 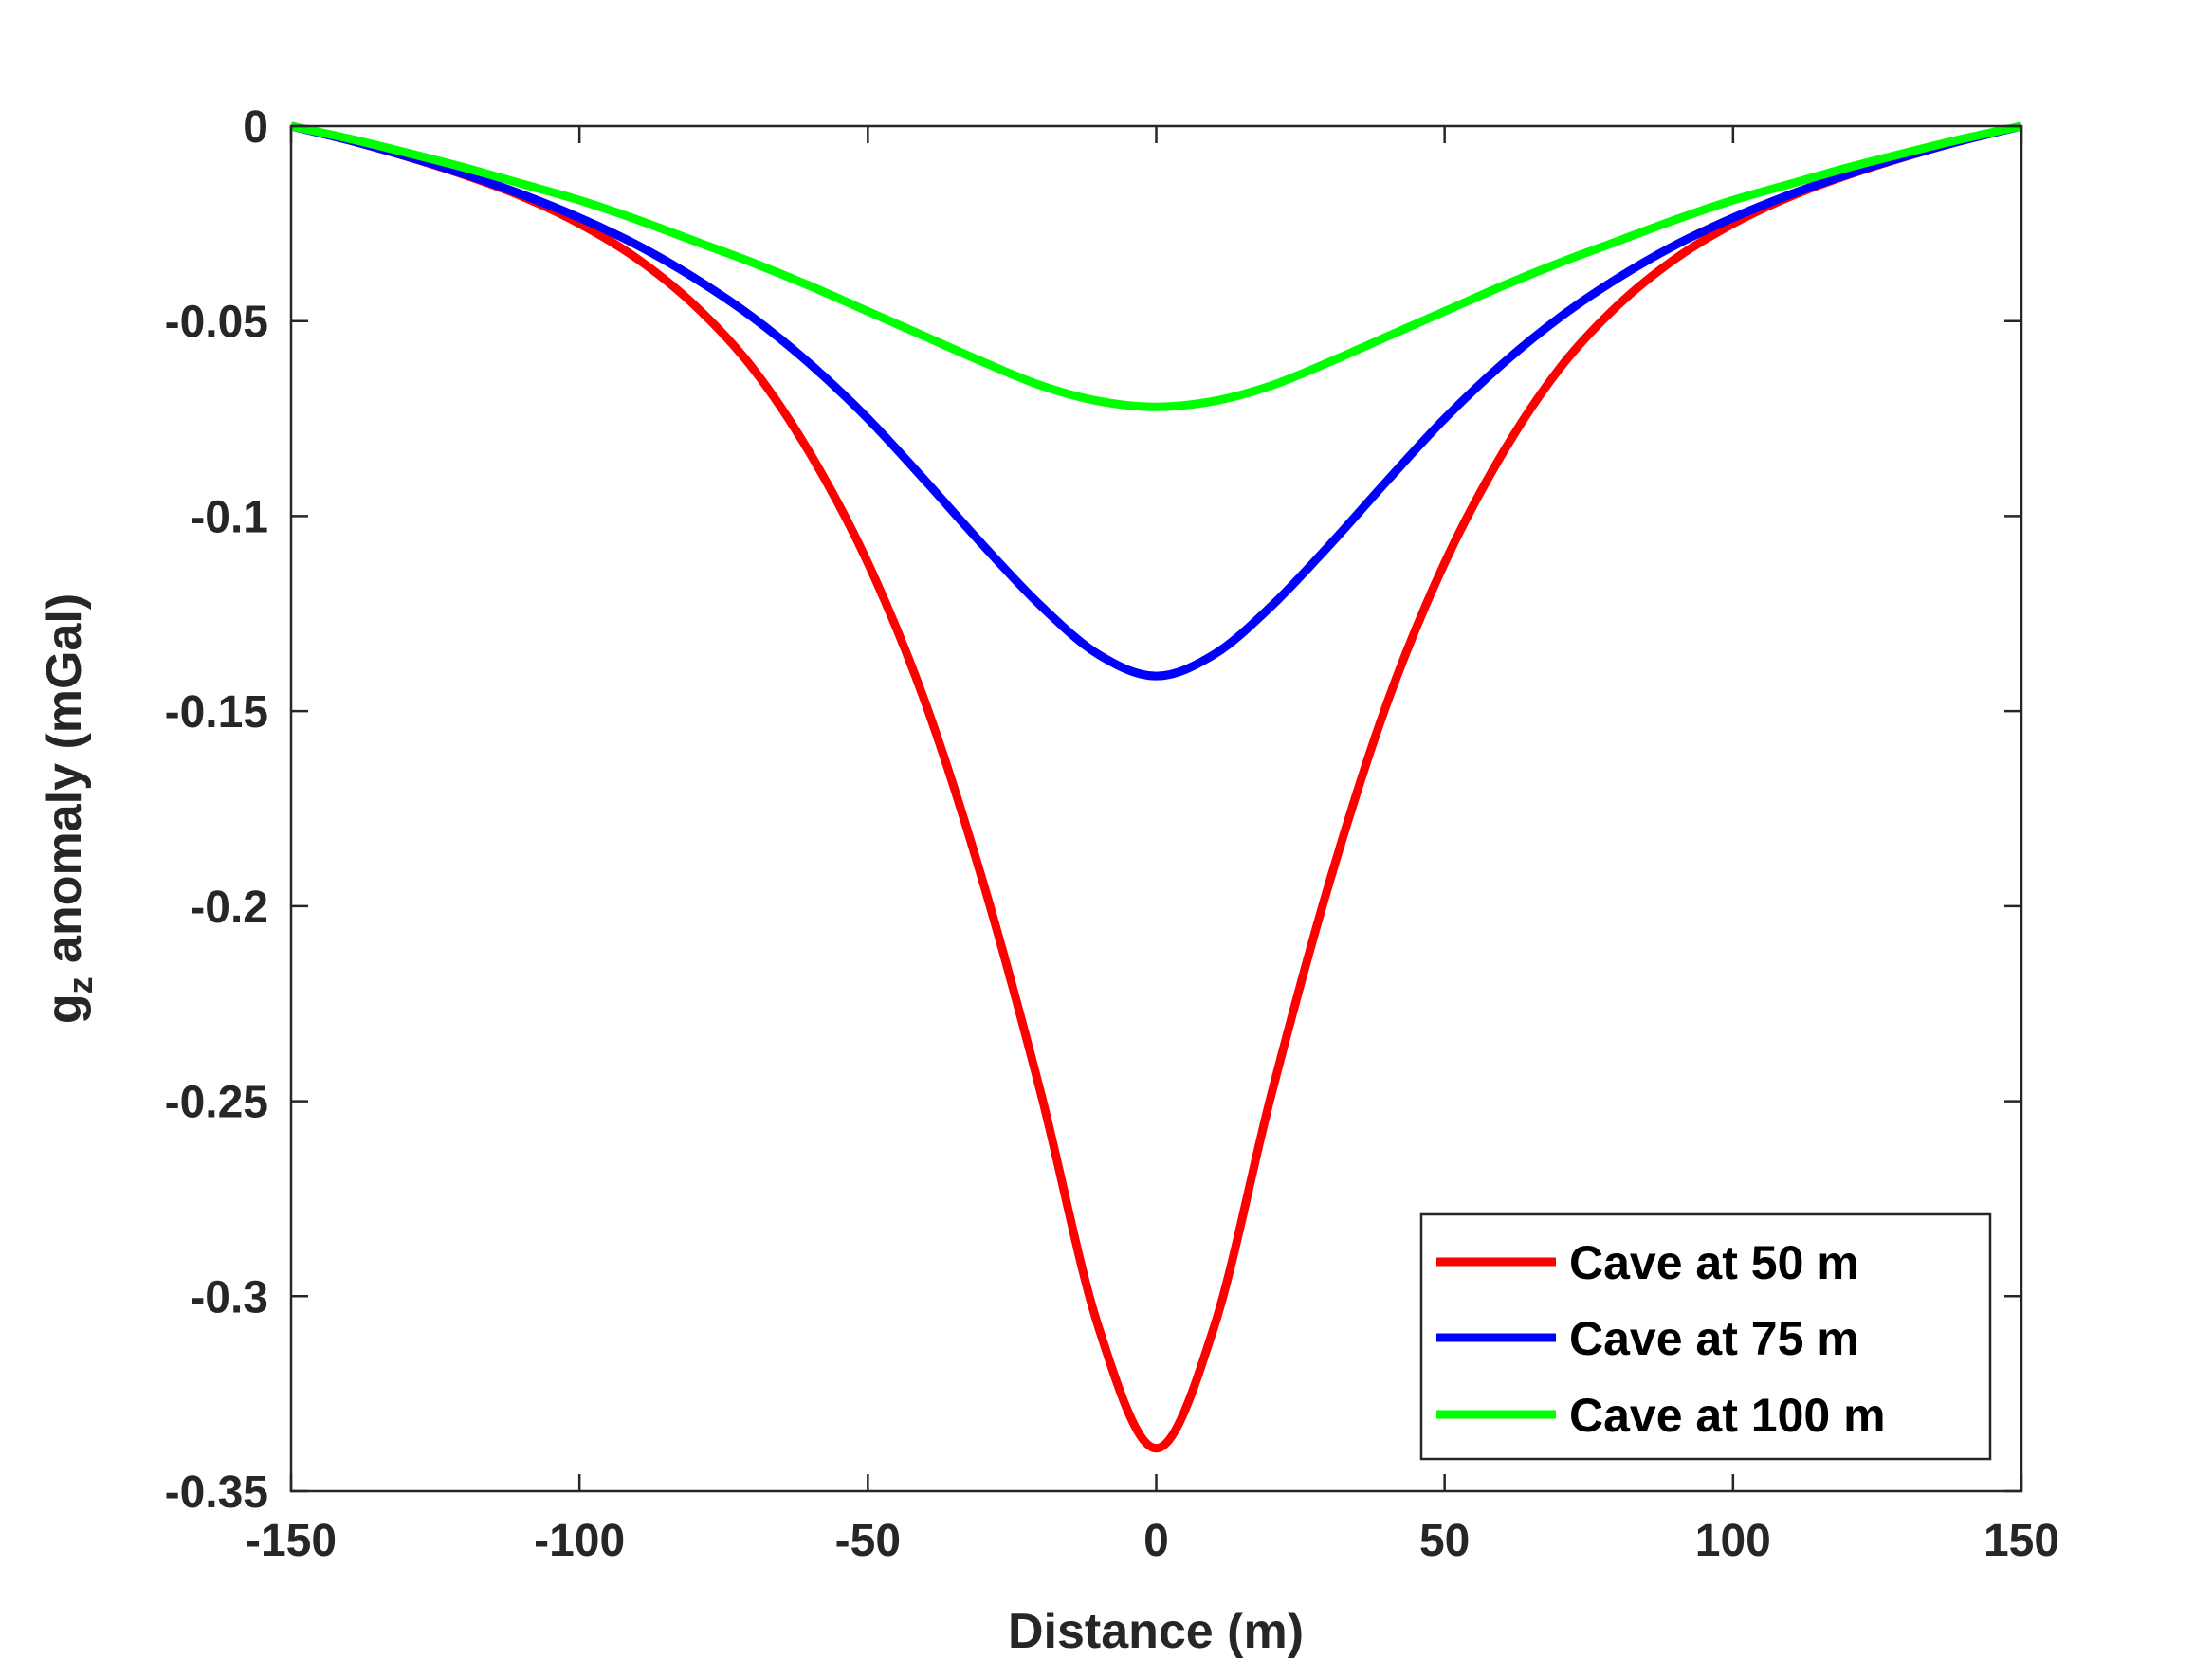 I want to click on y-tick-label: 0, so click(x=255, y=127).